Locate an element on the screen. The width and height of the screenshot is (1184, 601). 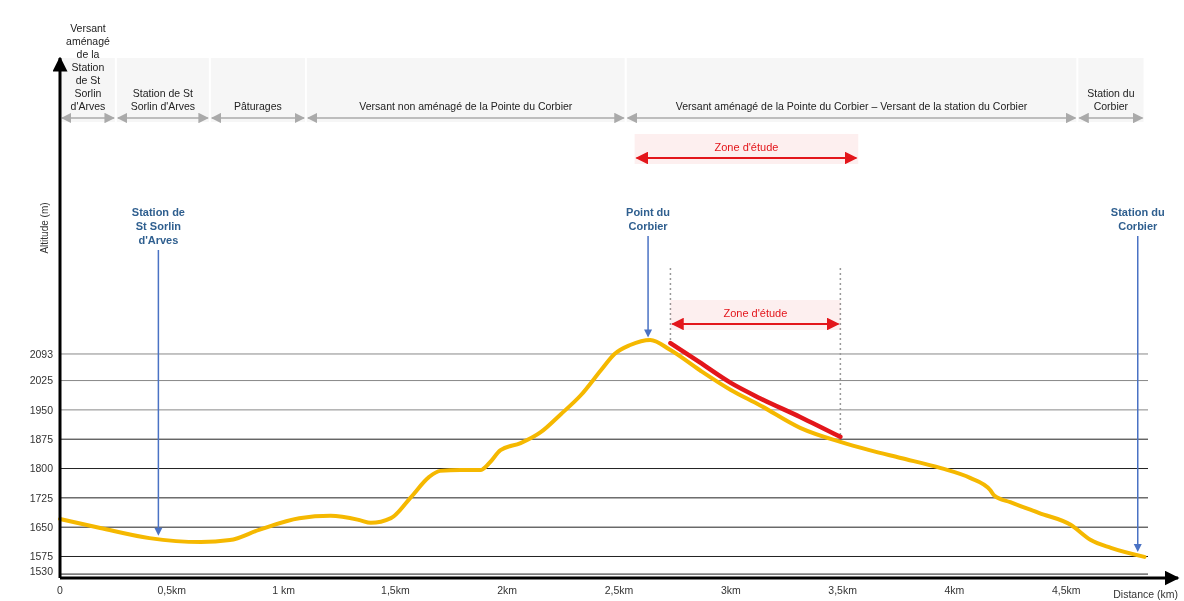
y-tick-label: 1530 is located at coordinates (41, 571).